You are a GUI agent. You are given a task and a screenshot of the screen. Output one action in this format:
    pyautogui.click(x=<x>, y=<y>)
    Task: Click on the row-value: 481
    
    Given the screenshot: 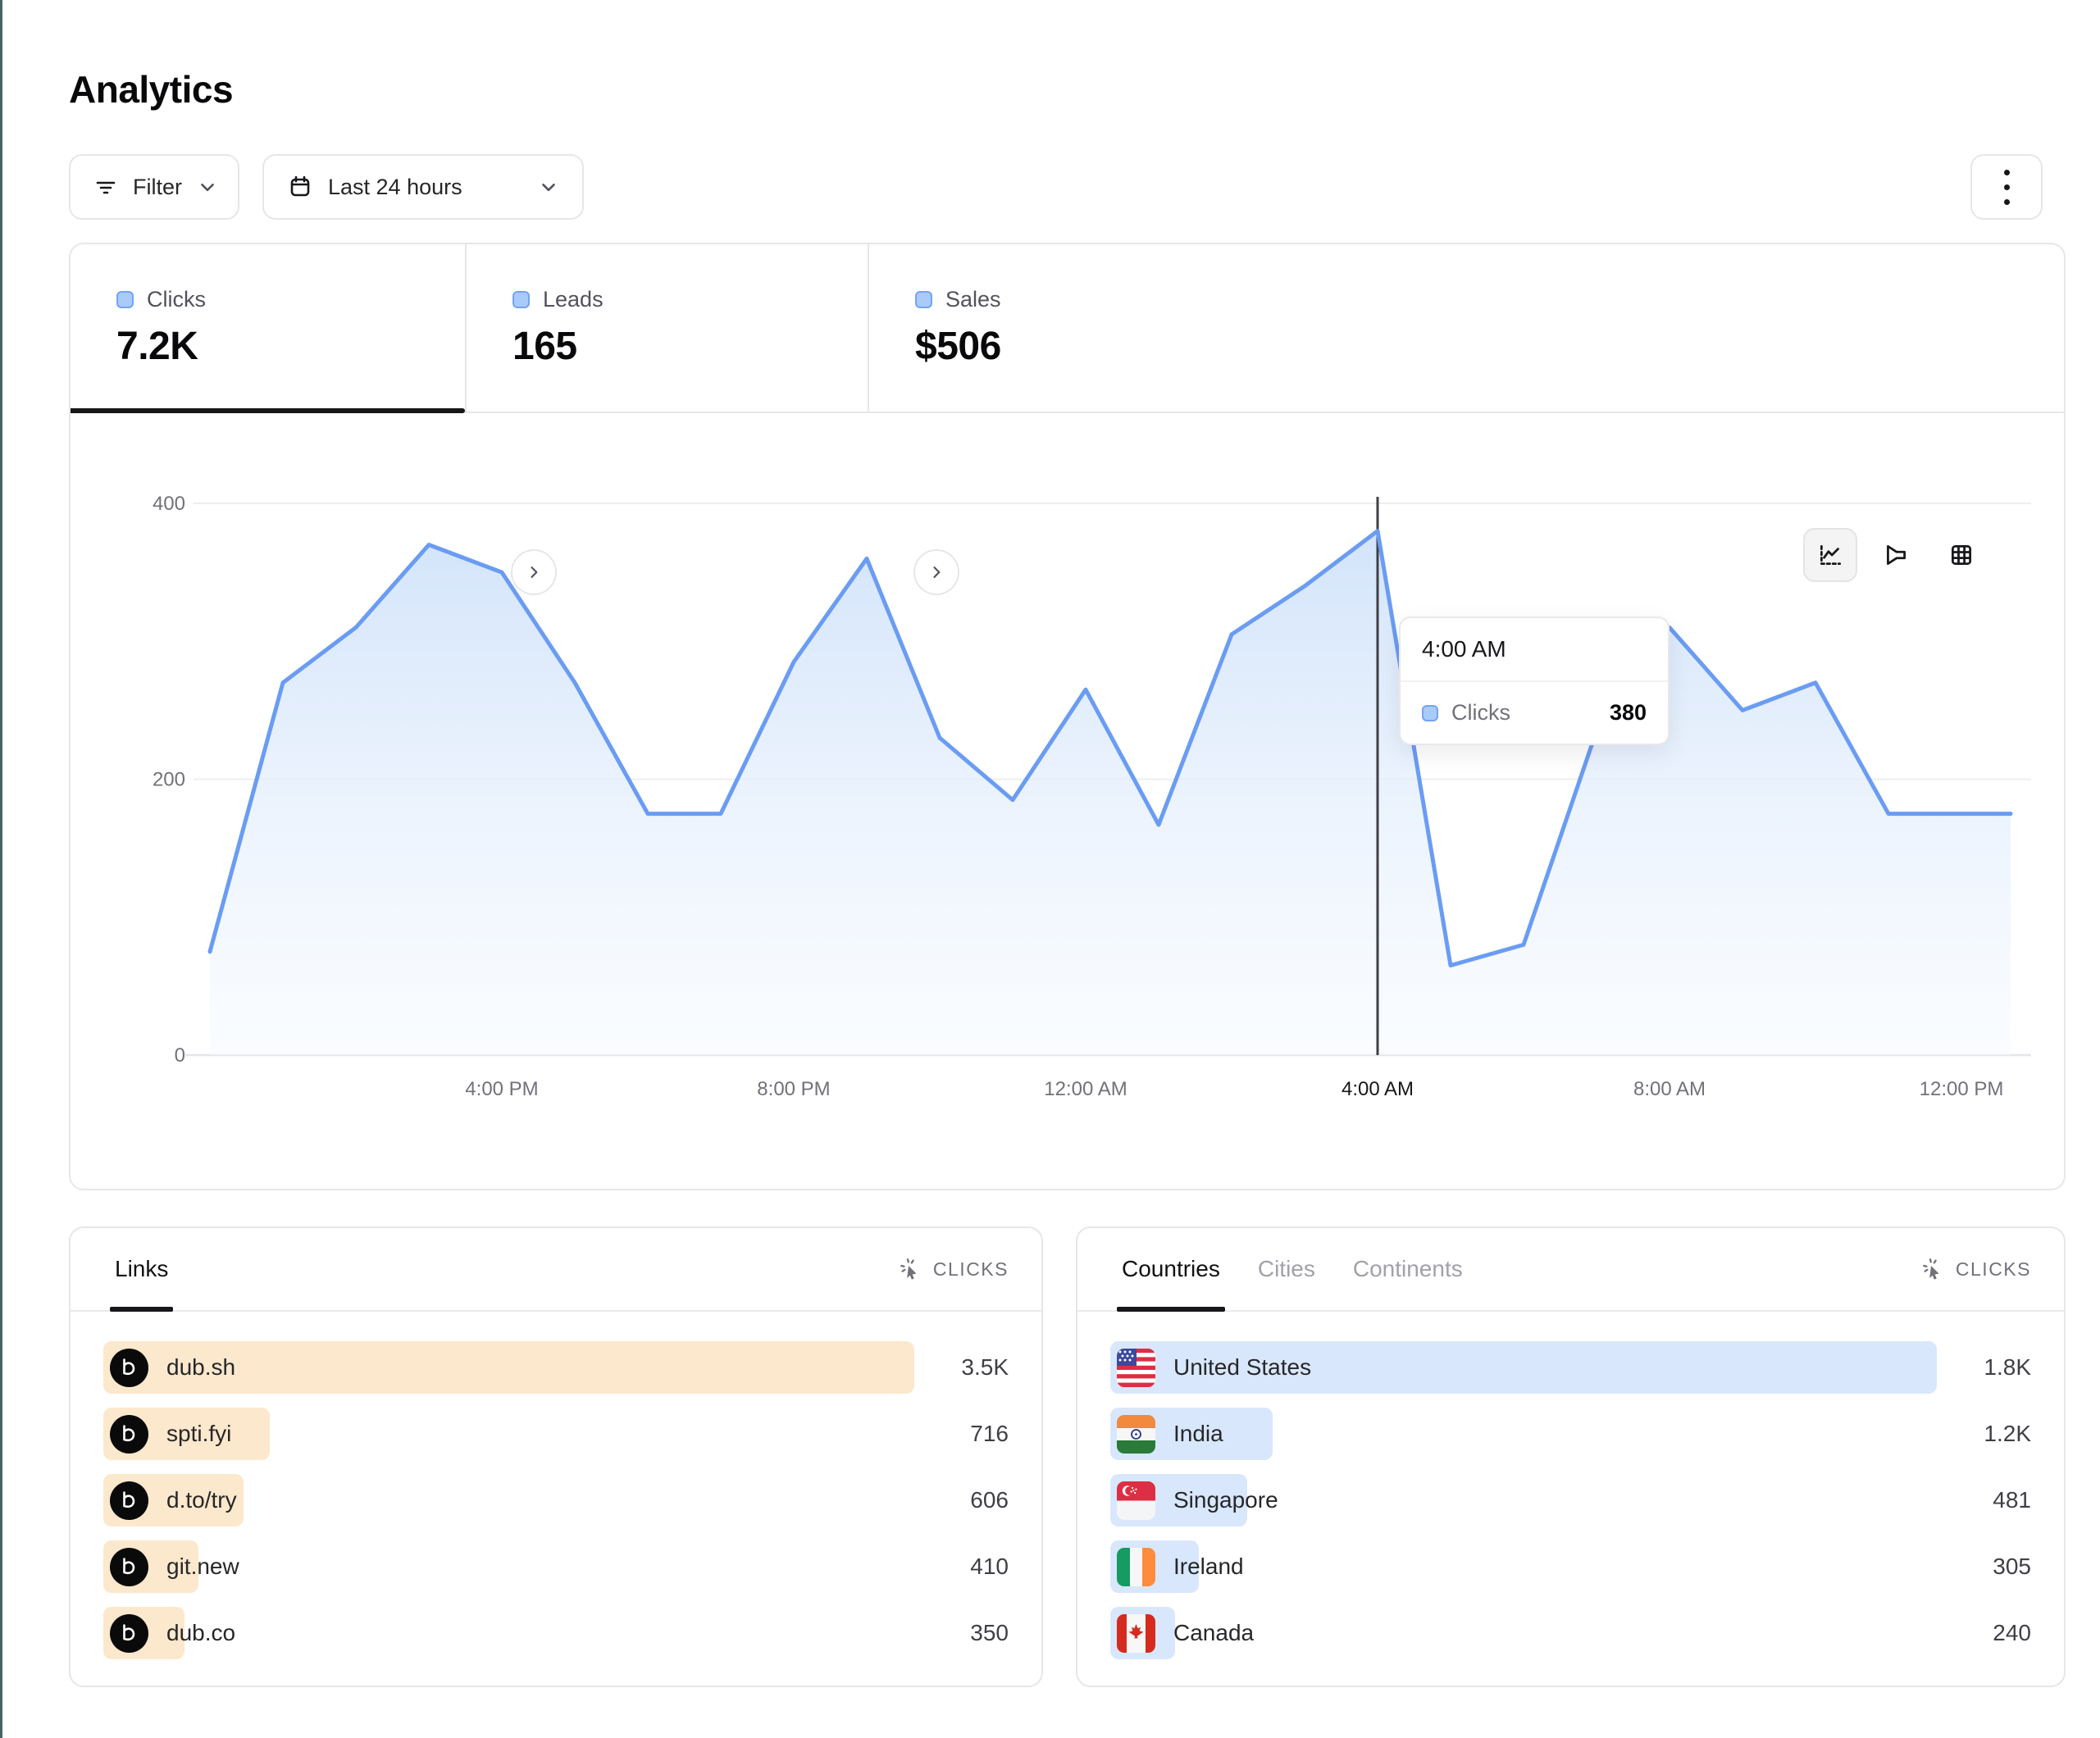 What is the action you would take?
    pyautogui.click(x=2012, y=1500)
    